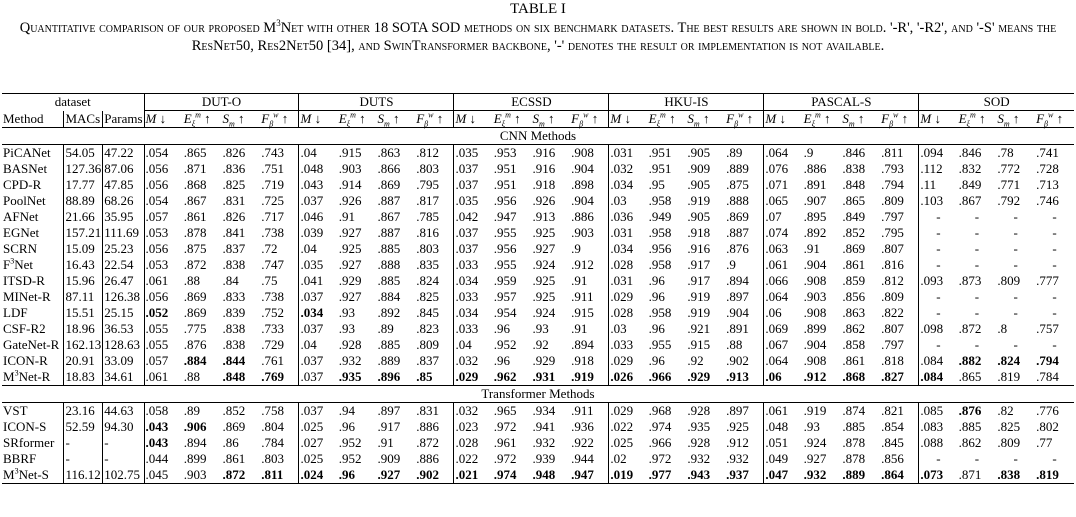 Image resolution: width=1076 pixels, height=517 pixels. I want to click on metric-value-cell: .944, so click(582, 458).